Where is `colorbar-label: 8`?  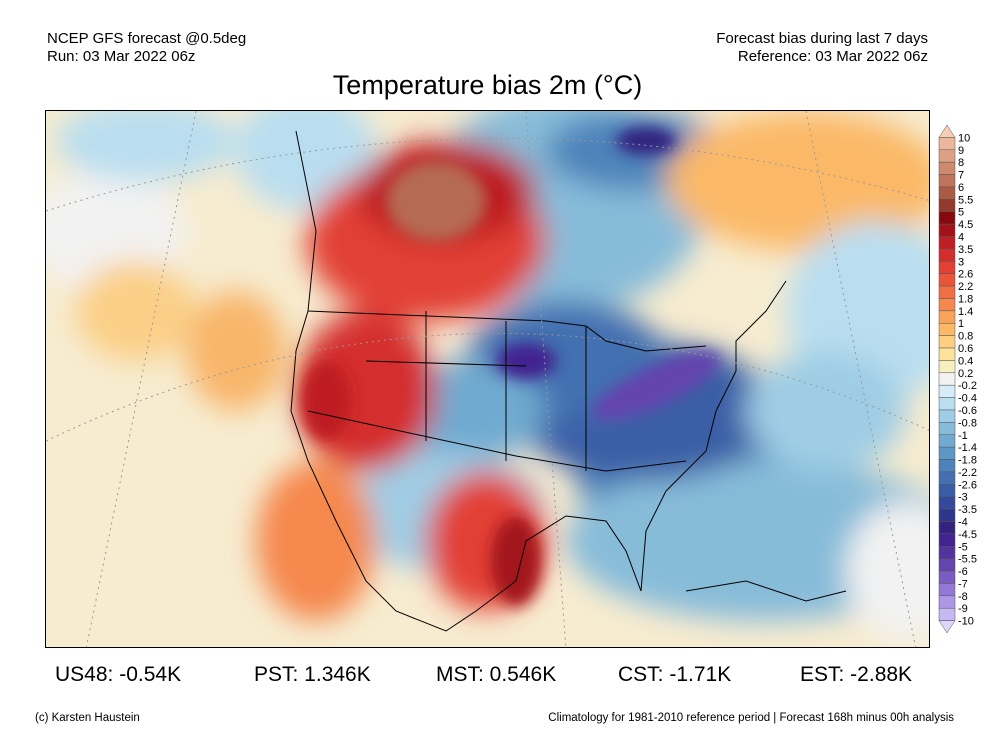
colorbar-label: 8 is located at coordinates (961, 163).